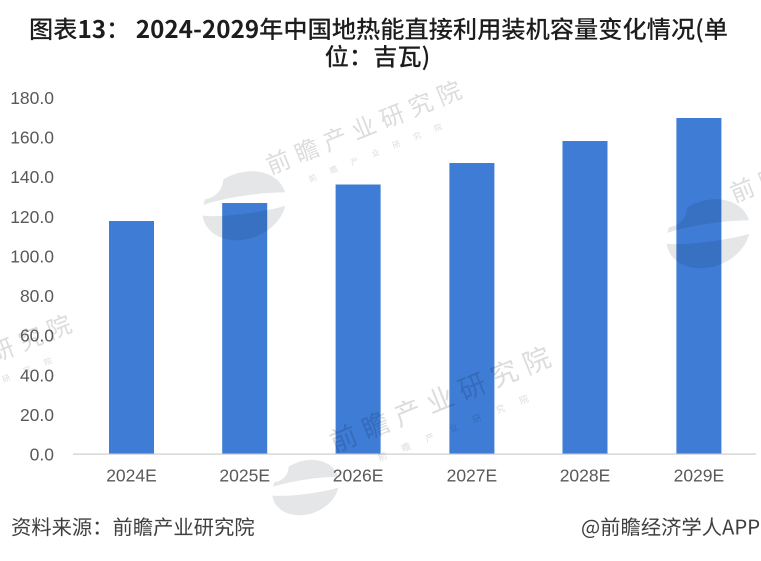  I want to click on svg-text: 140.0, so click(32, 177).